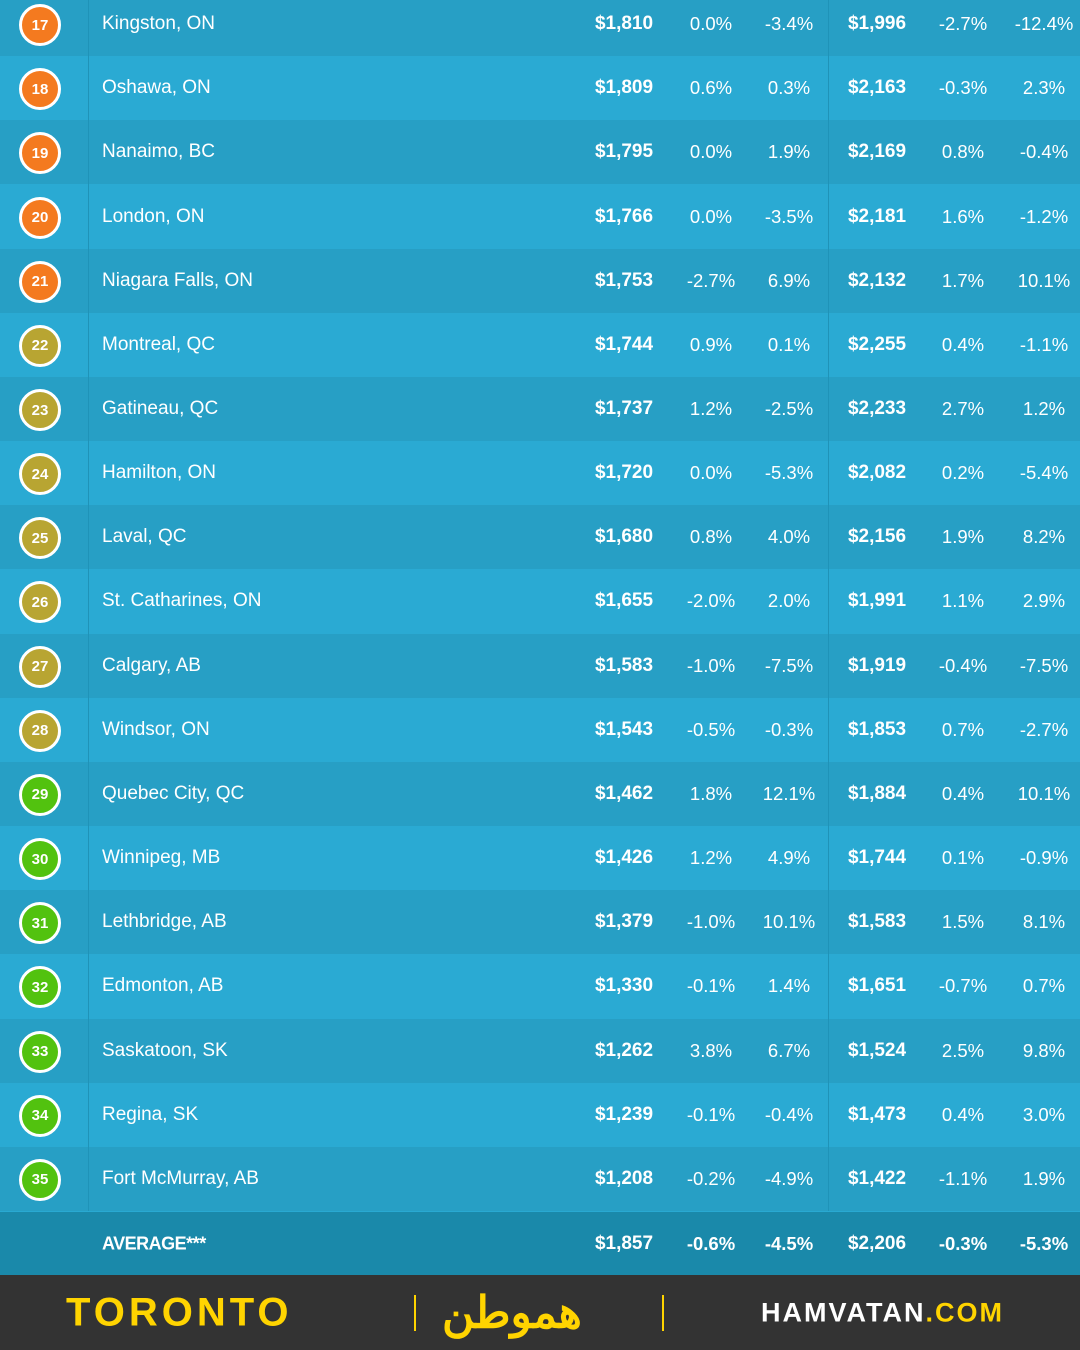 The width and height of the screenshot is (1080, 1350). What do you see at coordinates (789, 24) in the screenshot?
I see `1br-yearly-change: -3.4%` at bounding box center [789, 24].